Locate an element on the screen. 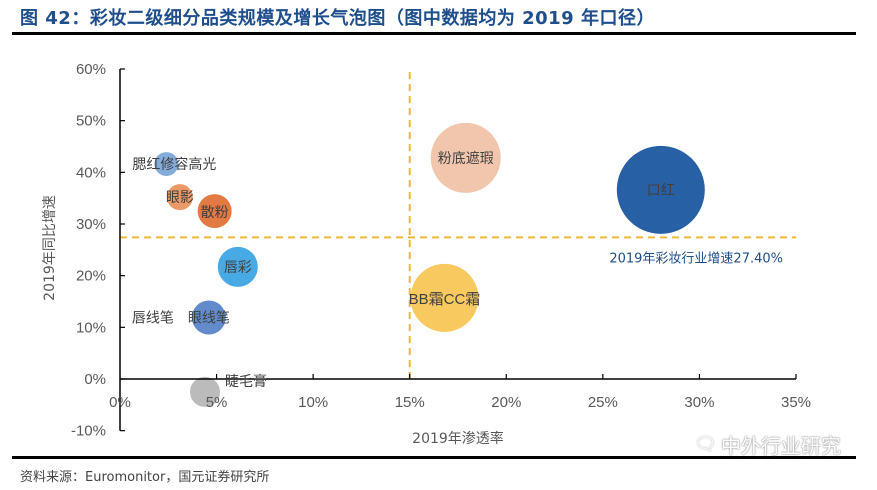 The height and width of the screenshot is (490, 877). watermark: 🗨 中外行业研究 is located at coordinates (767, 444).